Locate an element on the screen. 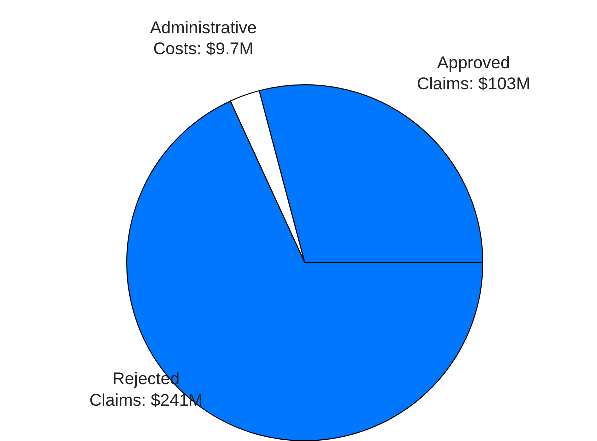 The height and width of the screenshot is (441, 597). slice-label: Administrative Costs: $9.7M is located at coordinates (203, 38).